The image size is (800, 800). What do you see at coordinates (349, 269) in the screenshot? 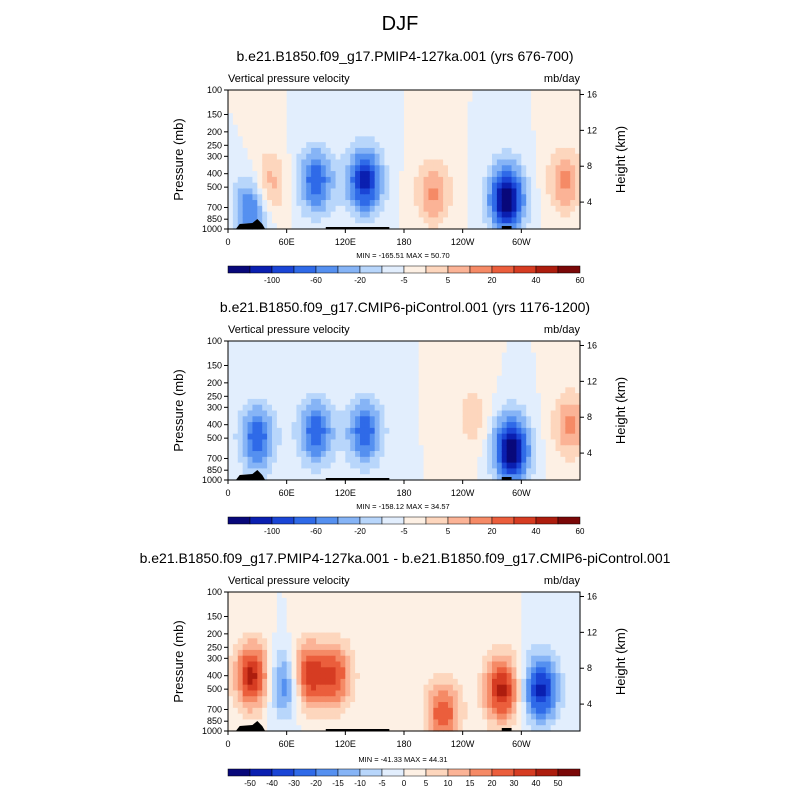
I see `colorbar-swatch` at bounding box center [349, 269].